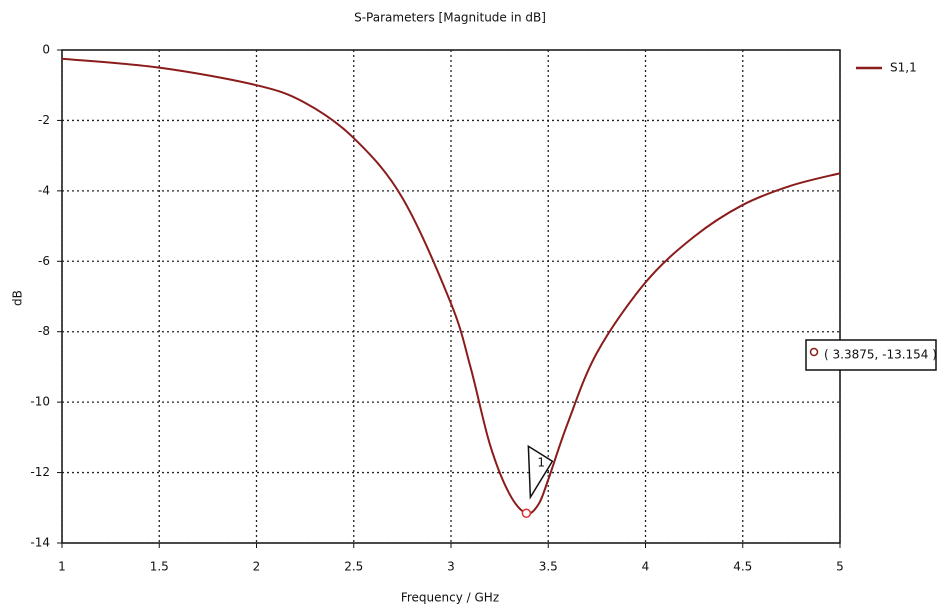  I want to click on marker-point, so click(526, 513).